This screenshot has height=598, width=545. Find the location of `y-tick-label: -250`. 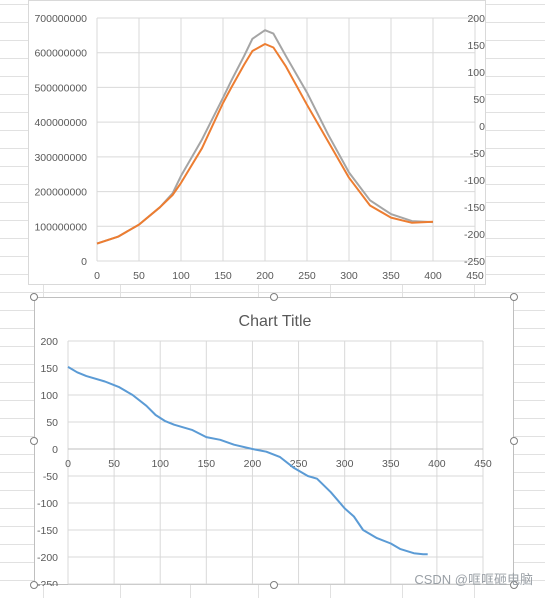

y-tick-label: -250 is located at coordinates (47, 582).